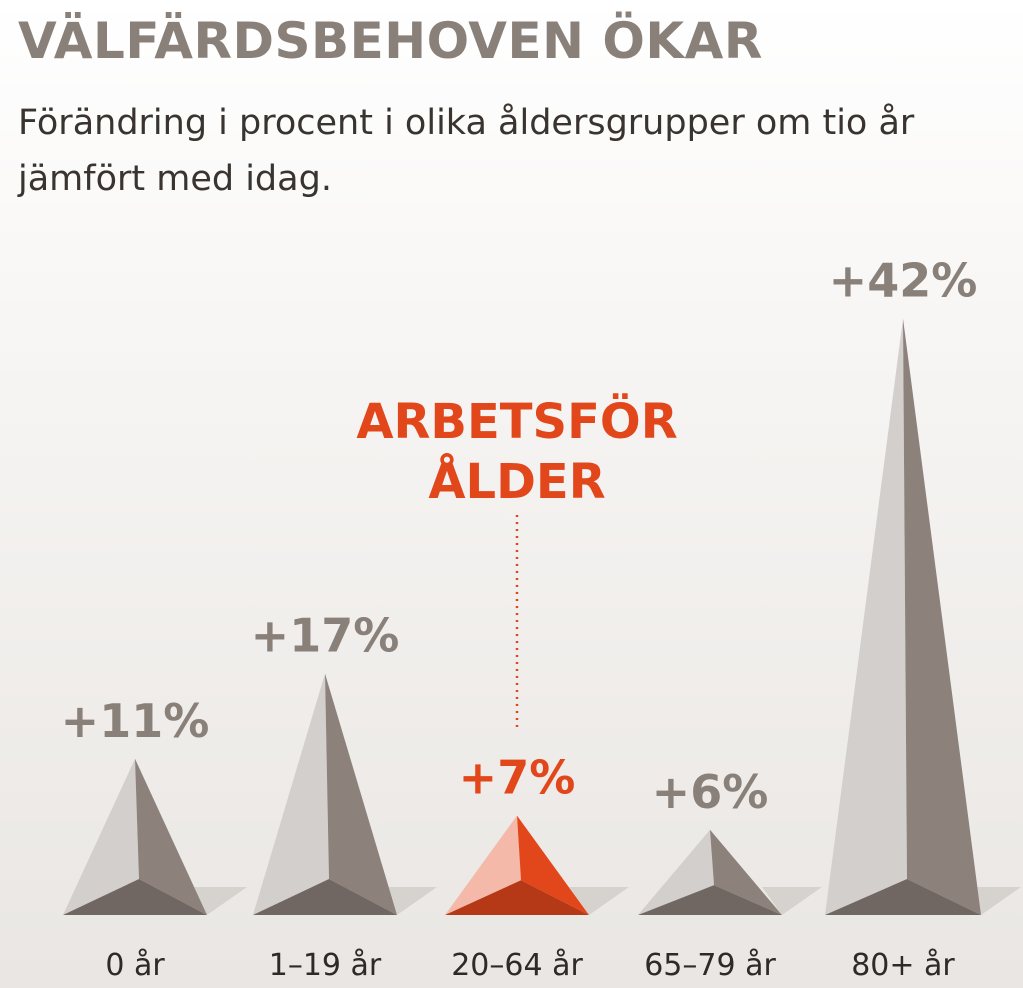 This screenshot has height=988, width=1023. Describe the element at coordinates (135, 965) in the screenshot. I see `x-tick-label: 0 år` at that location.